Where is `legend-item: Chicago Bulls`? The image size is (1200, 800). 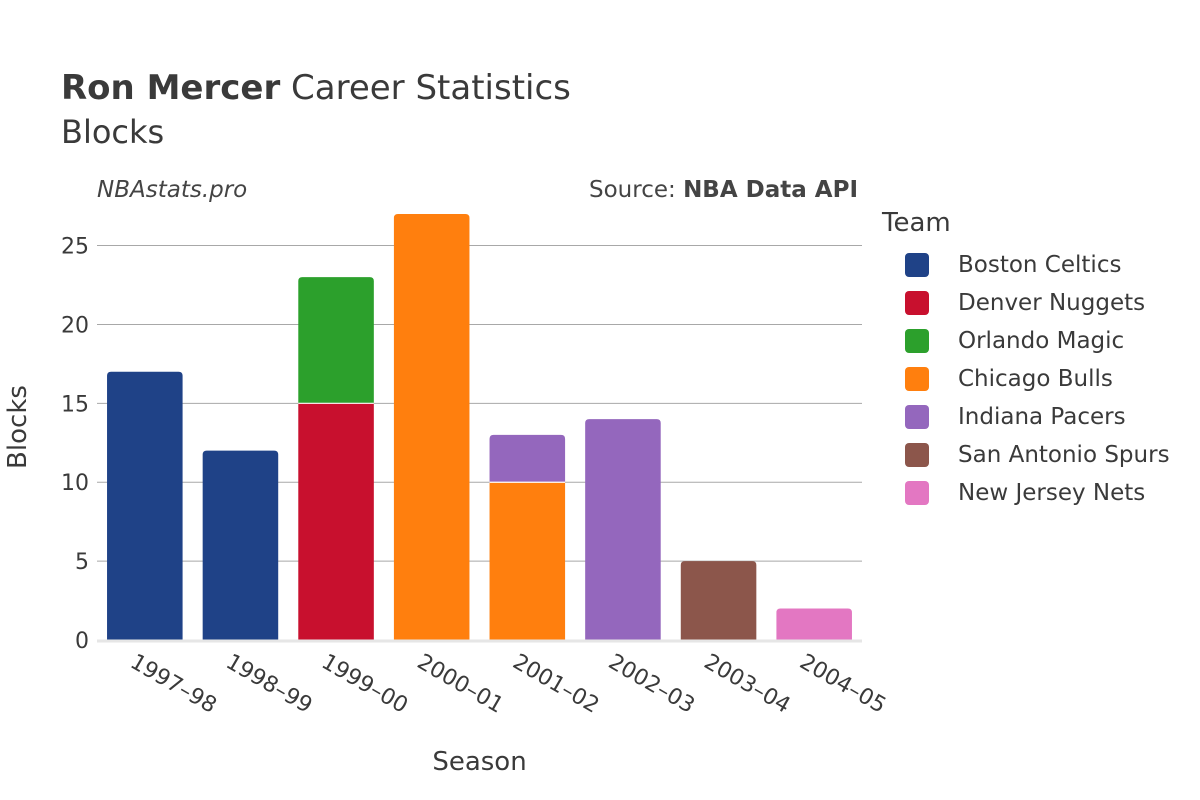 legend-item: Chicago Bulls is located at coordinates (1026, 379).